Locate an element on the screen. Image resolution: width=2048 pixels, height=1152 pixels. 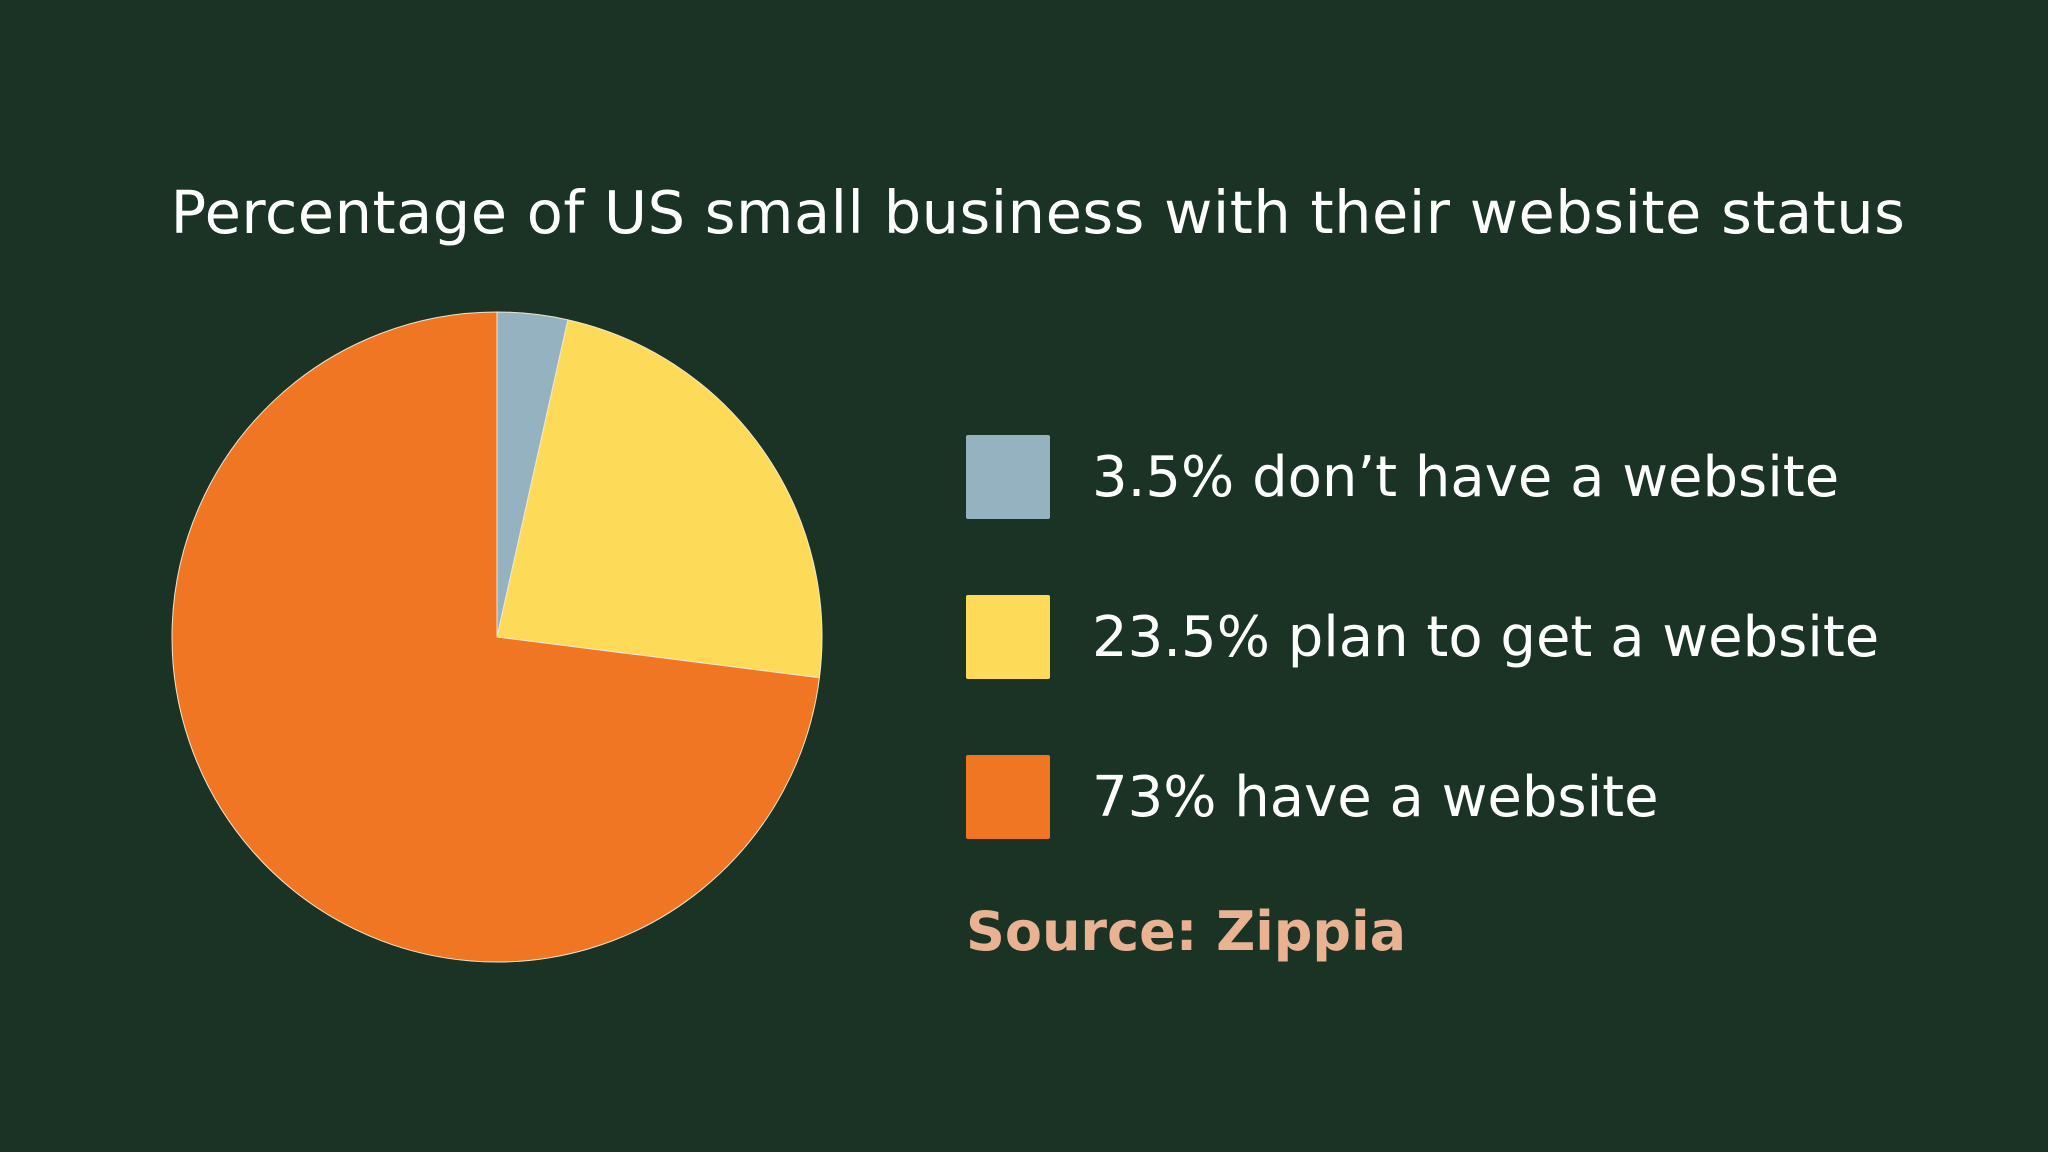
legend-item-plan-website: 23.5% plan to get a website is located at coordinates (1422, 637).